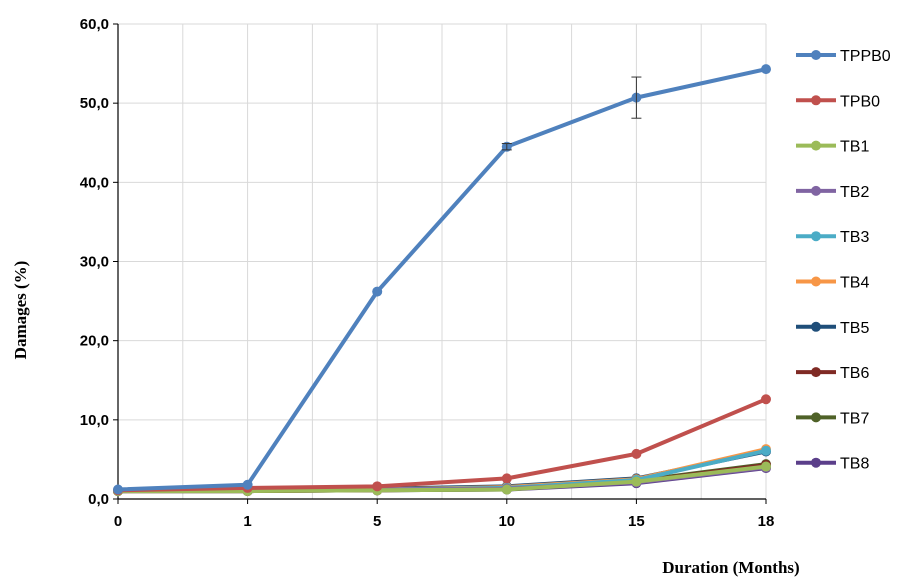 This screenshot has width=905, height=582. What do you see at coordinates (377, 521) in the screenshot?
I see `x-tick-label: 5` at bounding box center [377, 521].